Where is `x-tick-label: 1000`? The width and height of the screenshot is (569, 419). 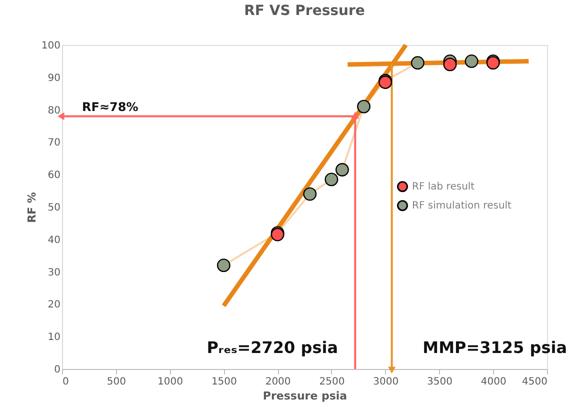
x-tick-label: 1000 is located at coordinates (171, 382).